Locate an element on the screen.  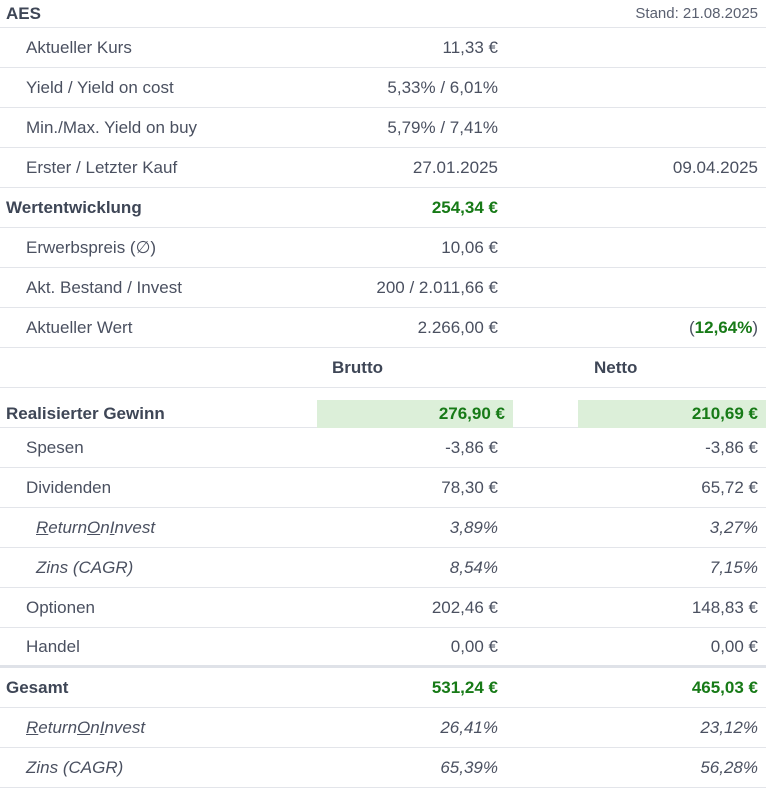
brutto-value: 276,90 € is located at coordinates (471, 413).